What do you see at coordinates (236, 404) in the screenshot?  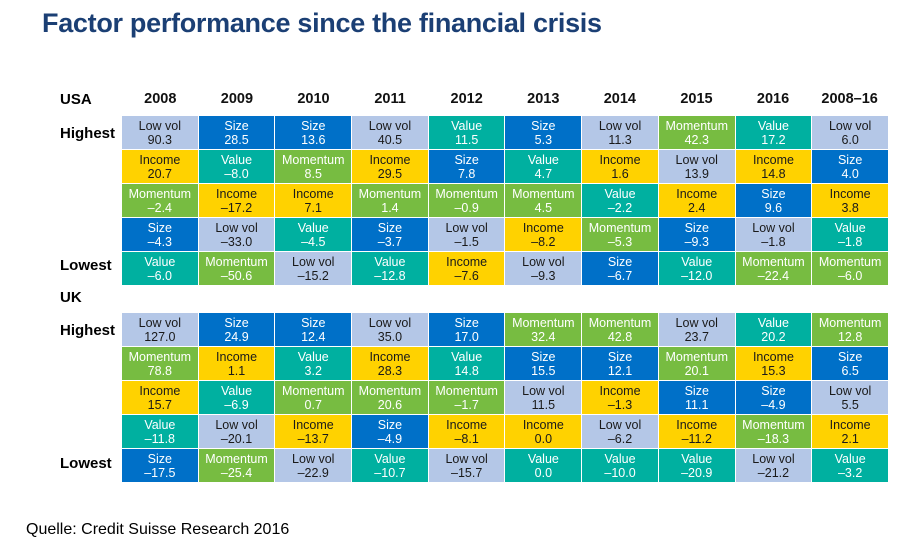 I see `factor-return: –6.9` at bounding box center [236, 404].